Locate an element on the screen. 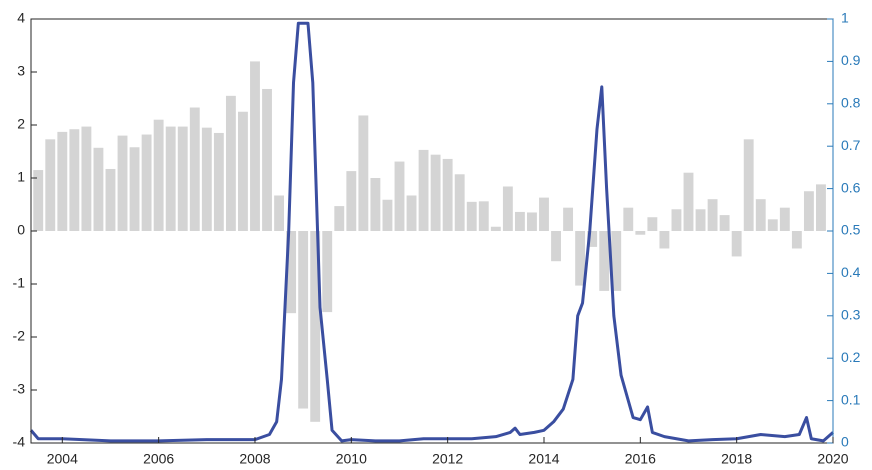  y2-tick-label: 0.8 is located at coordinates (851, 103).